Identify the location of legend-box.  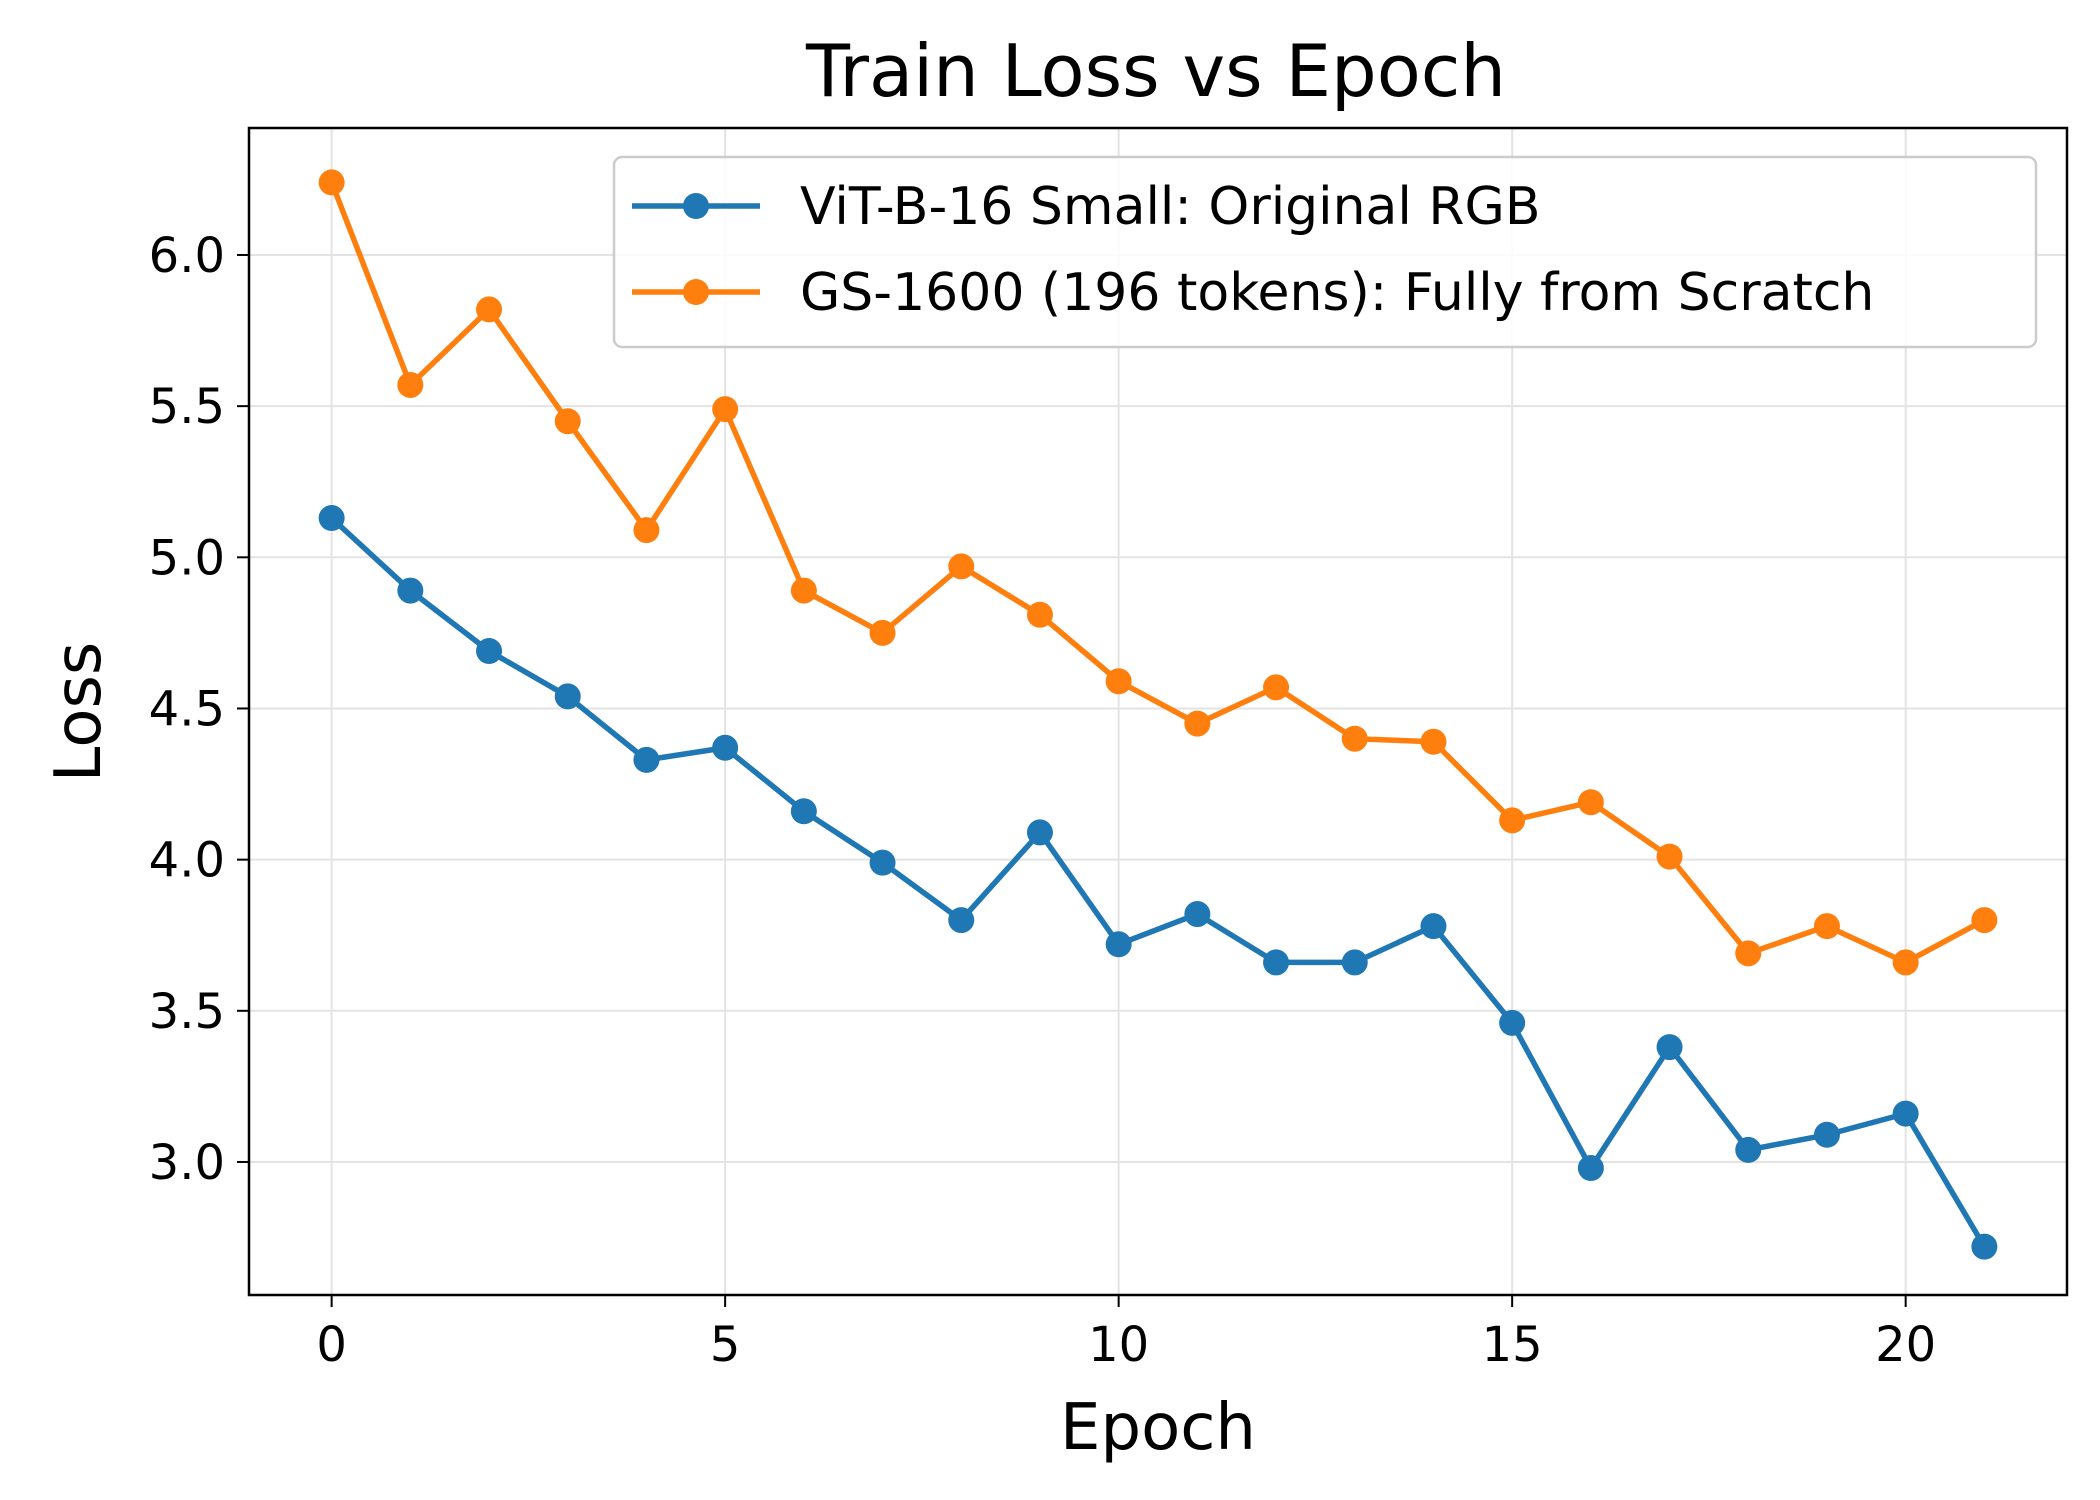
(1325, 252).